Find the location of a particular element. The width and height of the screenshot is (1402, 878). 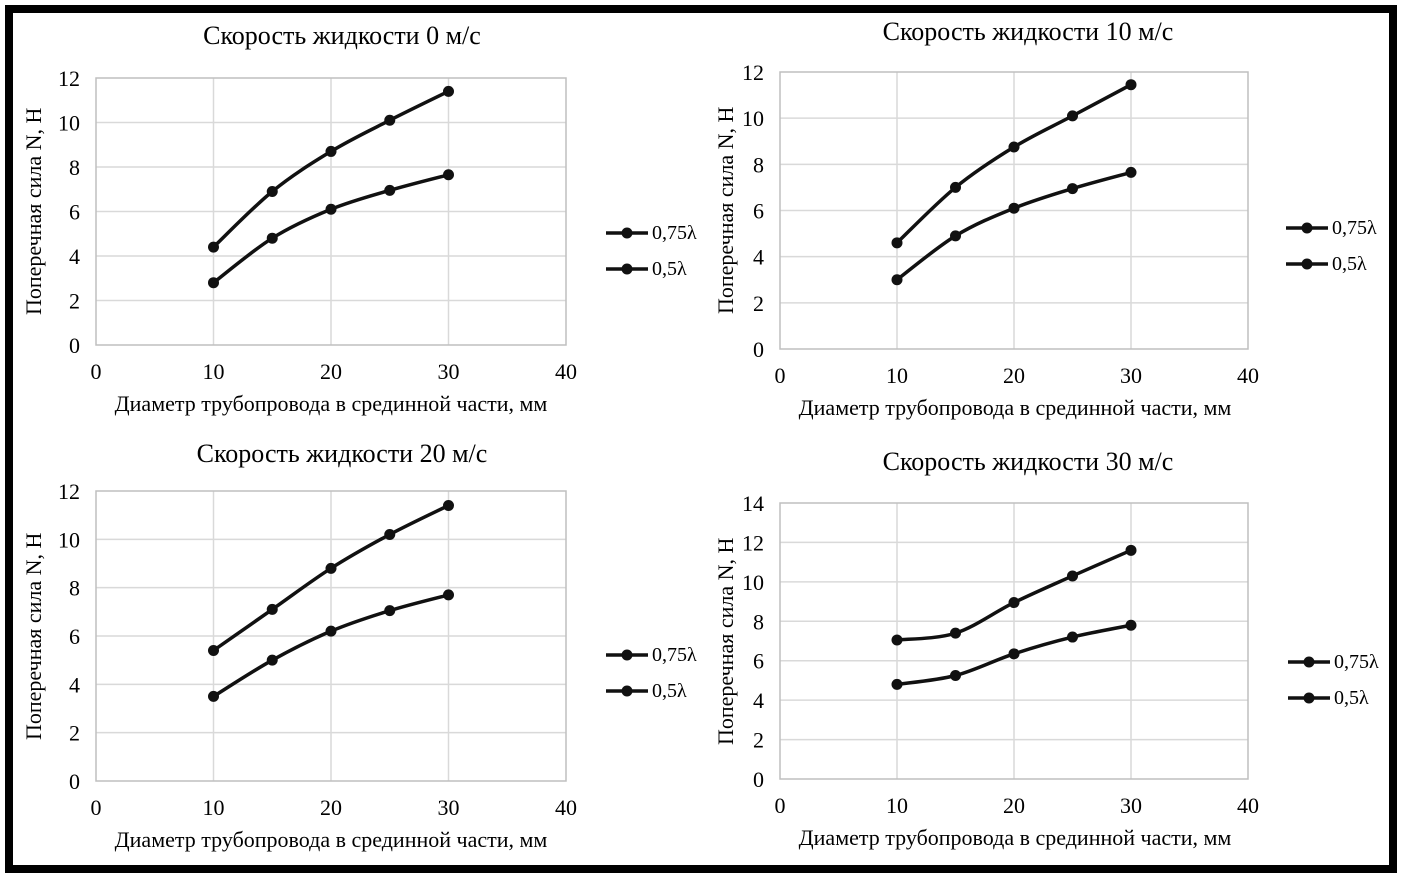

y-tick-label: 14 is located at coordinates (753, 503).